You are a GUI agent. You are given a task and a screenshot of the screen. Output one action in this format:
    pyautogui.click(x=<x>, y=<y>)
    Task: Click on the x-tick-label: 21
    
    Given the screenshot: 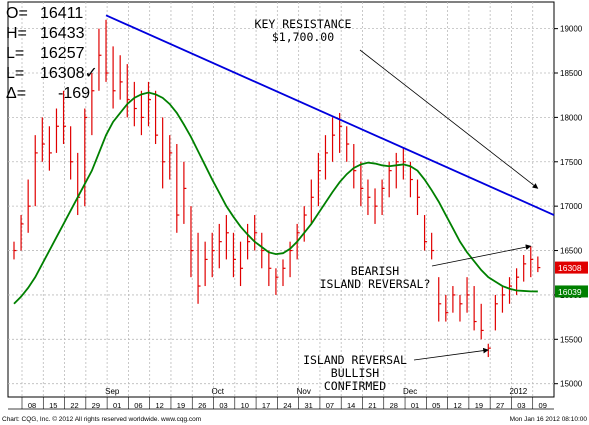 What is the action you would take?
    pyautogui.click(x=372, y=405)
    